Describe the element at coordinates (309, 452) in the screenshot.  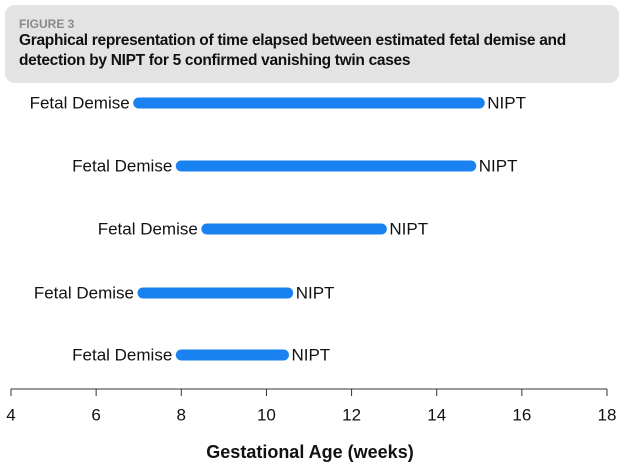
I see `x-axis-label: Gestational Age (weeks)` at that location.